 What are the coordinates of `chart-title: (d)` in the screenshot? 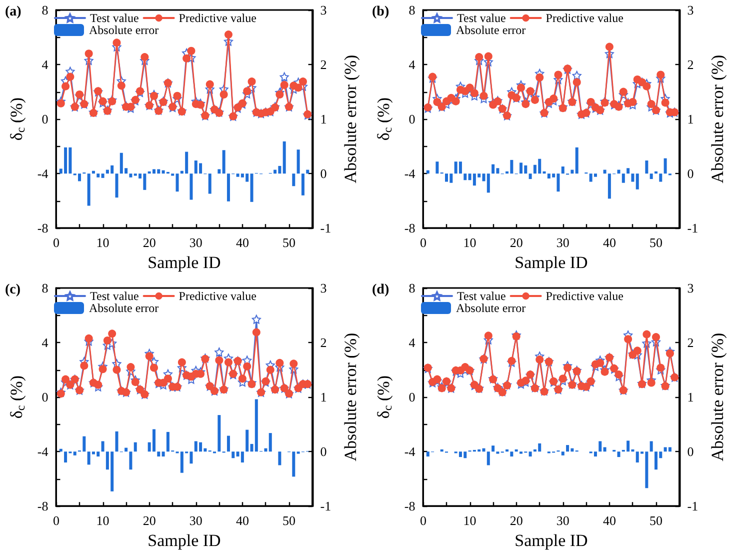 It's located at (381, 290).